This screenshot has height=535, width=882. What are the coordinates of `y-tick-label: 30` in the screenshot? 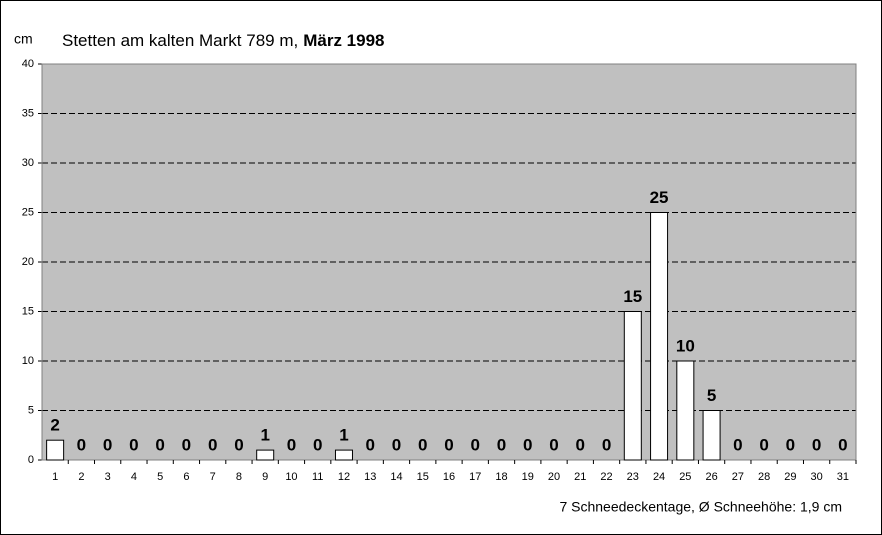 It's located at (28, 163).